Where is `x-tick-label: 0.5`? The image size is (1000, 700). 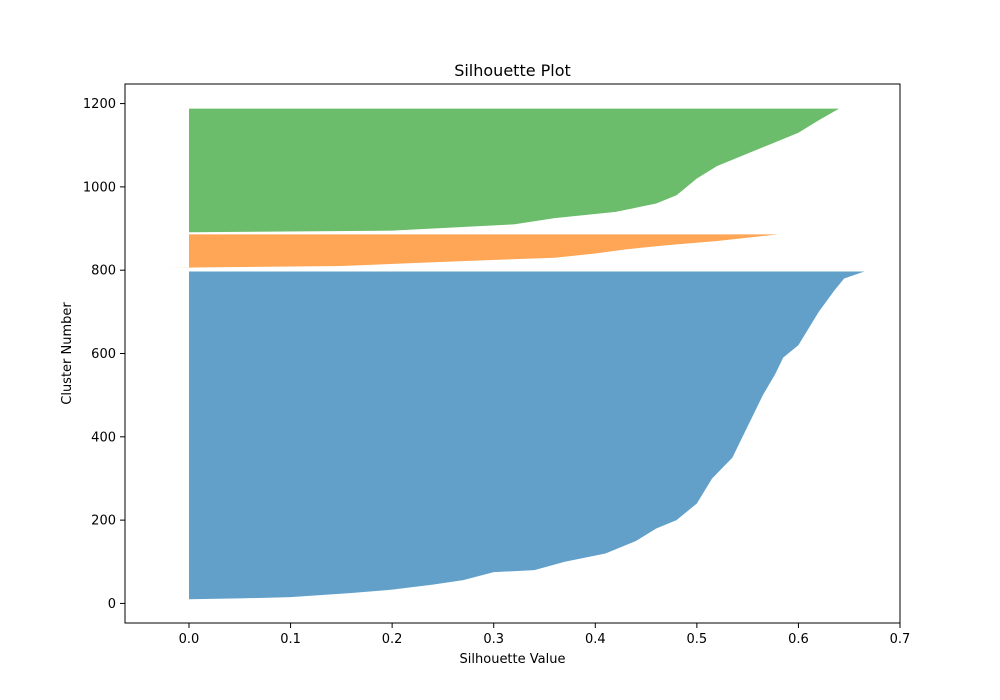 x-tick-label: 0.5 is located at coordinates (697, 639).